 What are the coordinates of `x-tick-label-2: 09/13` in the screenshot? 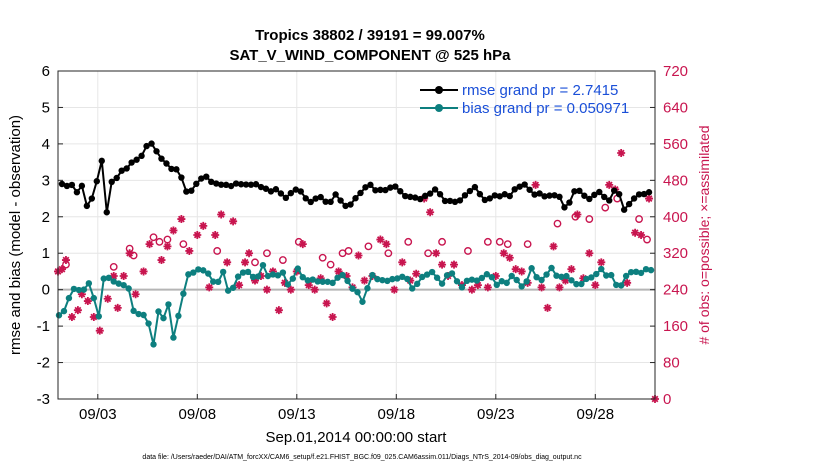 It's located at (297, 414).